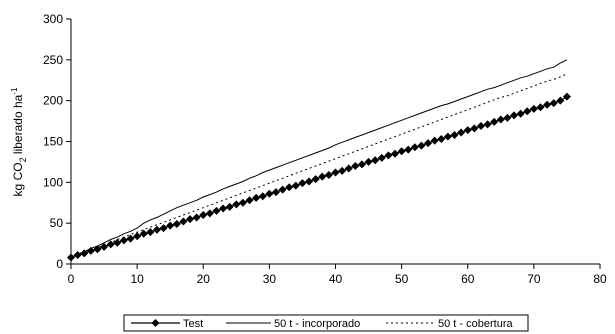 Image resolution: width=615 pixels, height=334 pixels. What do you see at coordinates (57, 141) in the screenshot?
I see `y-axis: 0 50 100 150 200 250 300` at bounding box center [57, 141].